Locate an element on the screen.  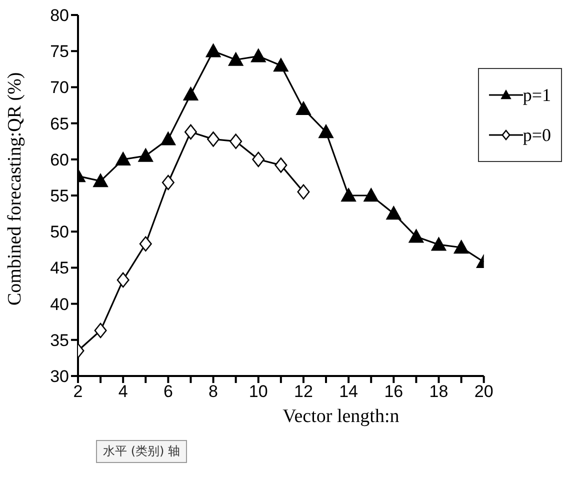
y-tick-label: 40 is located at coordinates (59, 304).